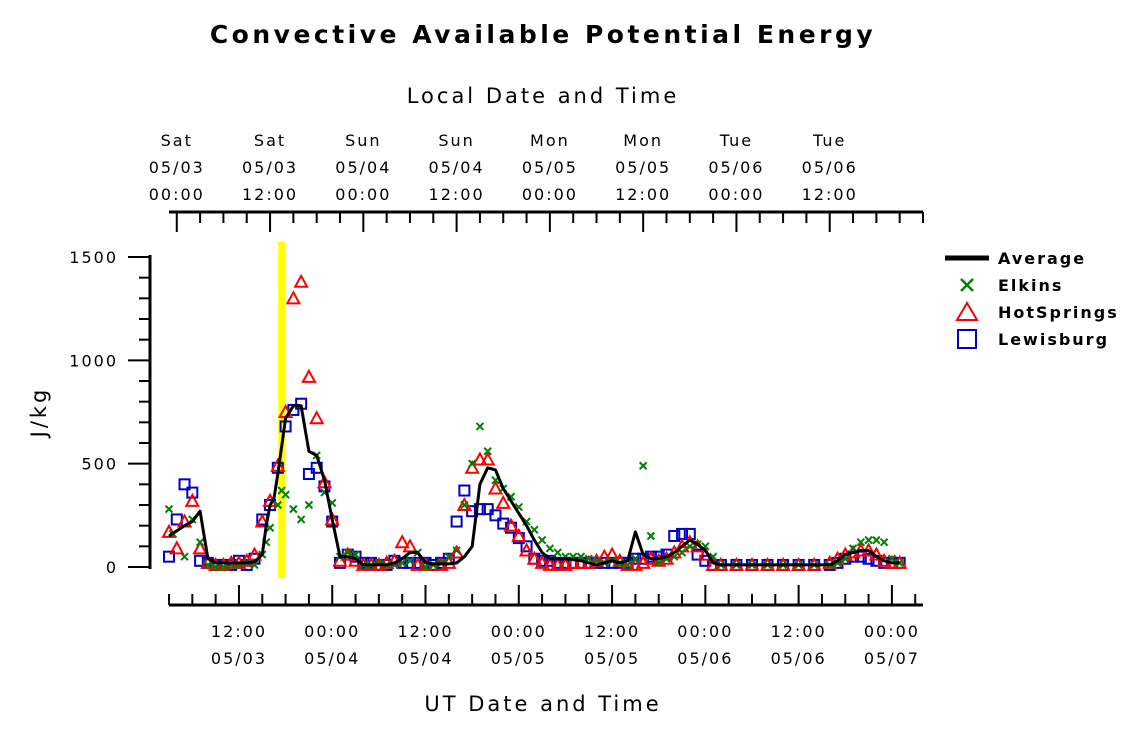  Describe the element at coordinates (112, 567) in the screenshot. I see `y-tick-label: 0` at that location.